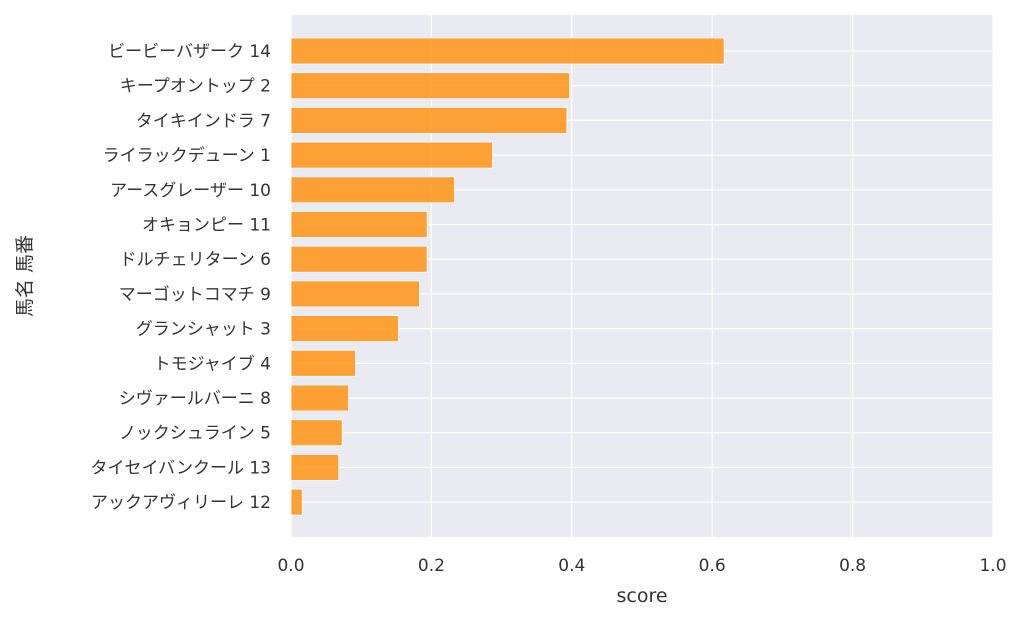 This screenshot has width=1024, height=620. What do you see at coordinates (187, 155) in the screenshot?
I see `y-tick-label: ライラックデューン 1` at bounding box center [187, 155].